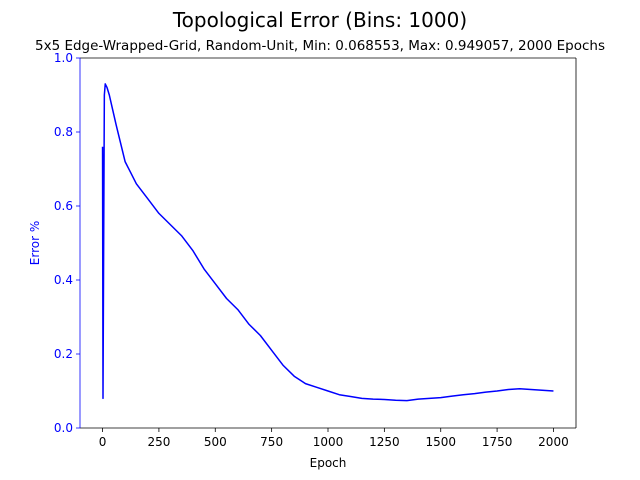 The height and width of the screenshot is (480, 640). What do you see at coordinates (215, 442) in the screenshot?
I see `x-tick-label: 500` at bounding box center [215, 442].